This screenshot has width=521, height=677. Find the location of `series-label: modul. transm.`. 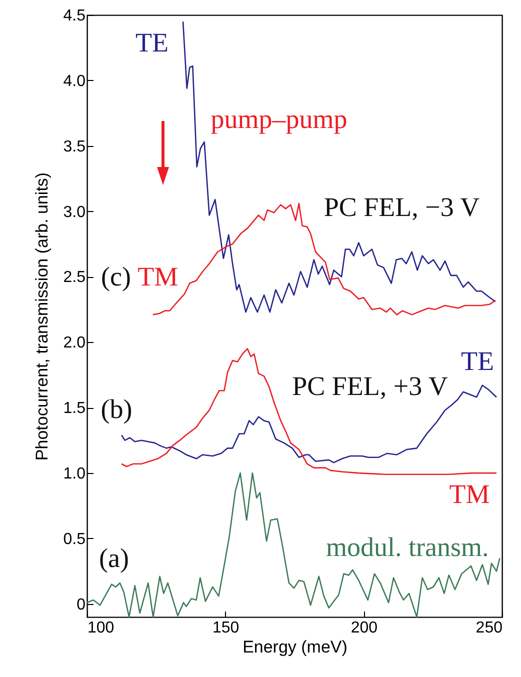

series-label: modul. transm. is located at coordinates (407, 547).